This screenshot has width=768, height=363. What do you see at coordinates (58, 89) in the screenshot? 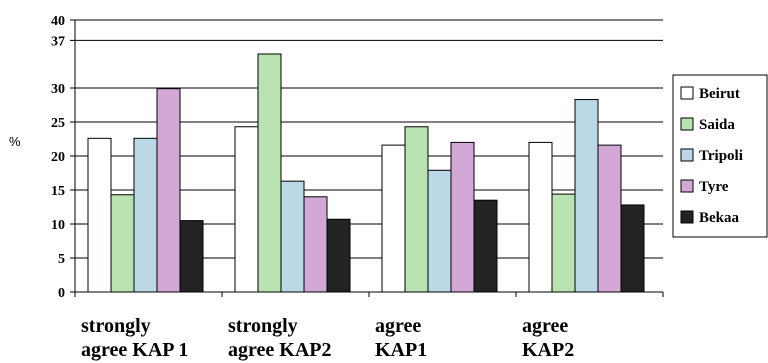
I see `y-tick-label: 30` at bounding box center [58, 89].